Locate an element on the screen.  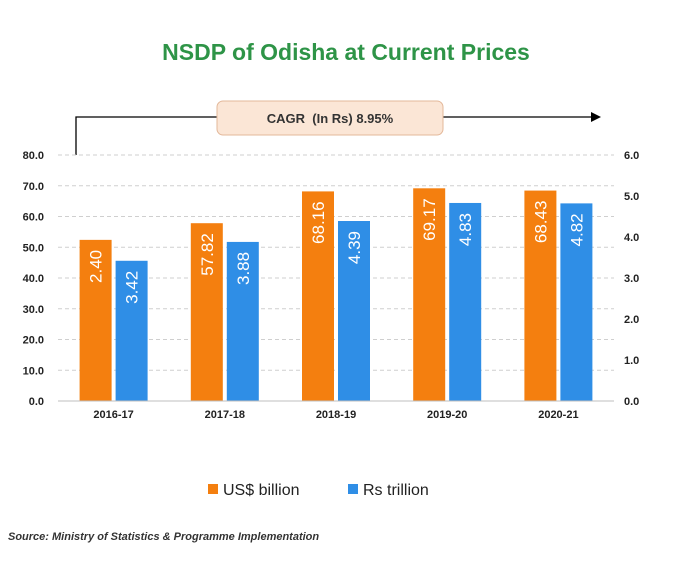
data-label: 68.16 is located at coordinates (318, 222).